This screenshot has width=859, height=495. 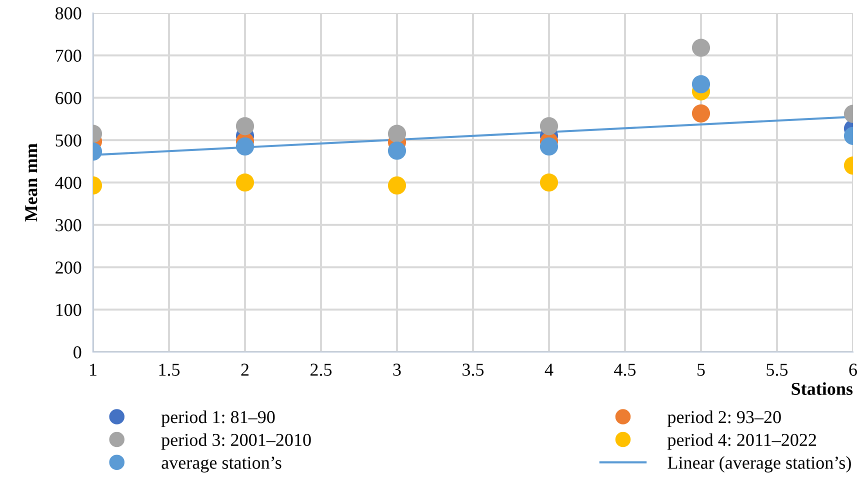 What do you see at coordinates (69, 140) in the screenshot?
I see `y-tick-label: 500` at bounding box center [69, 140].